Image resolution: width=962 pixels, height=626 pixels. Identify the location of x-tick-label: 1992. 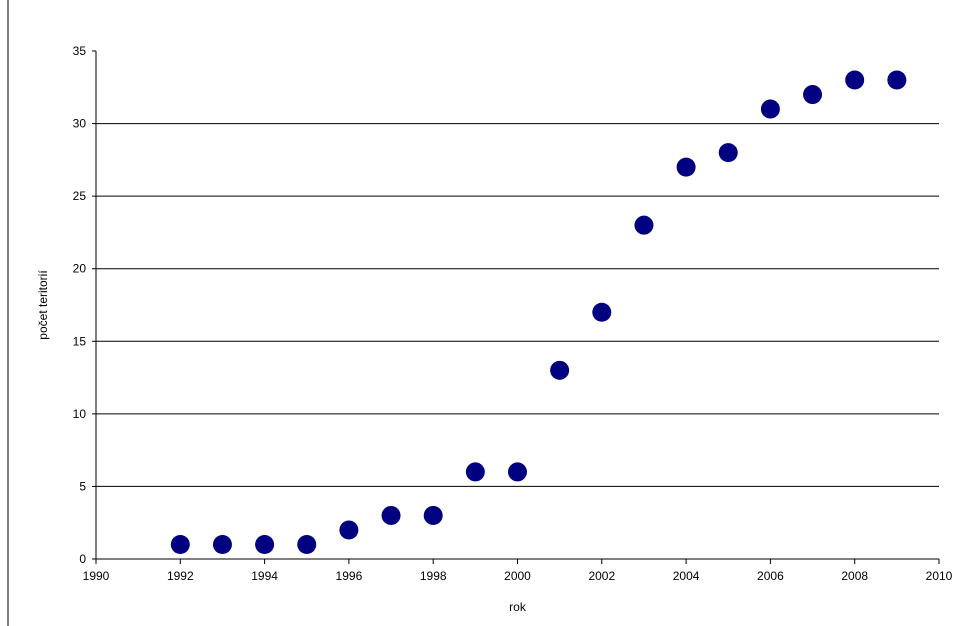
(180, 576).